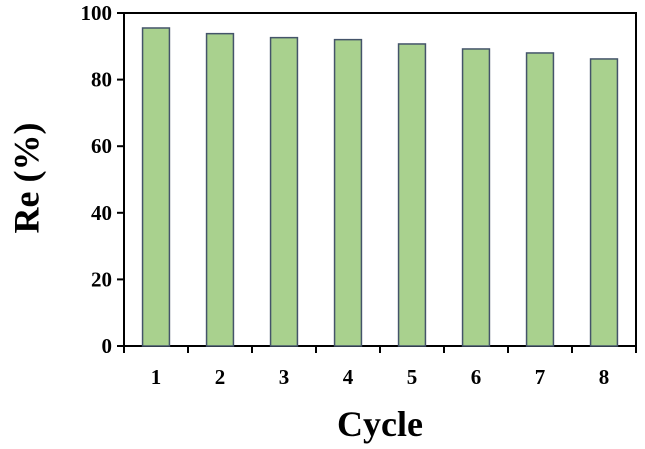 The image size is (645, 449). Describe the element at coordinates (348, 377) in the screenshot. I see `x-tick-label: 4` at that location.